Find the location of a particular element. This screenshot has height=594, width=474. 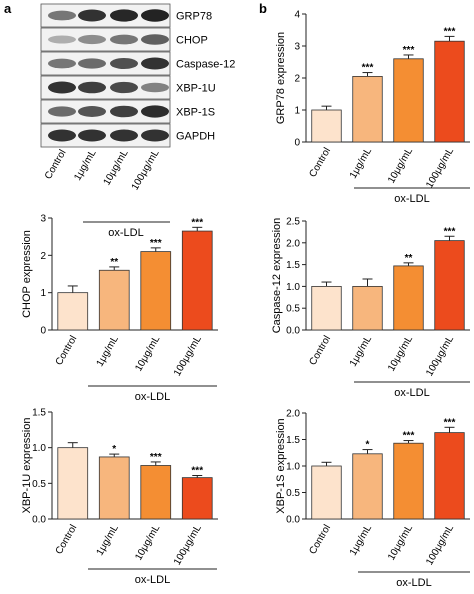

significance-label: * is located at coordinates (368, 445).